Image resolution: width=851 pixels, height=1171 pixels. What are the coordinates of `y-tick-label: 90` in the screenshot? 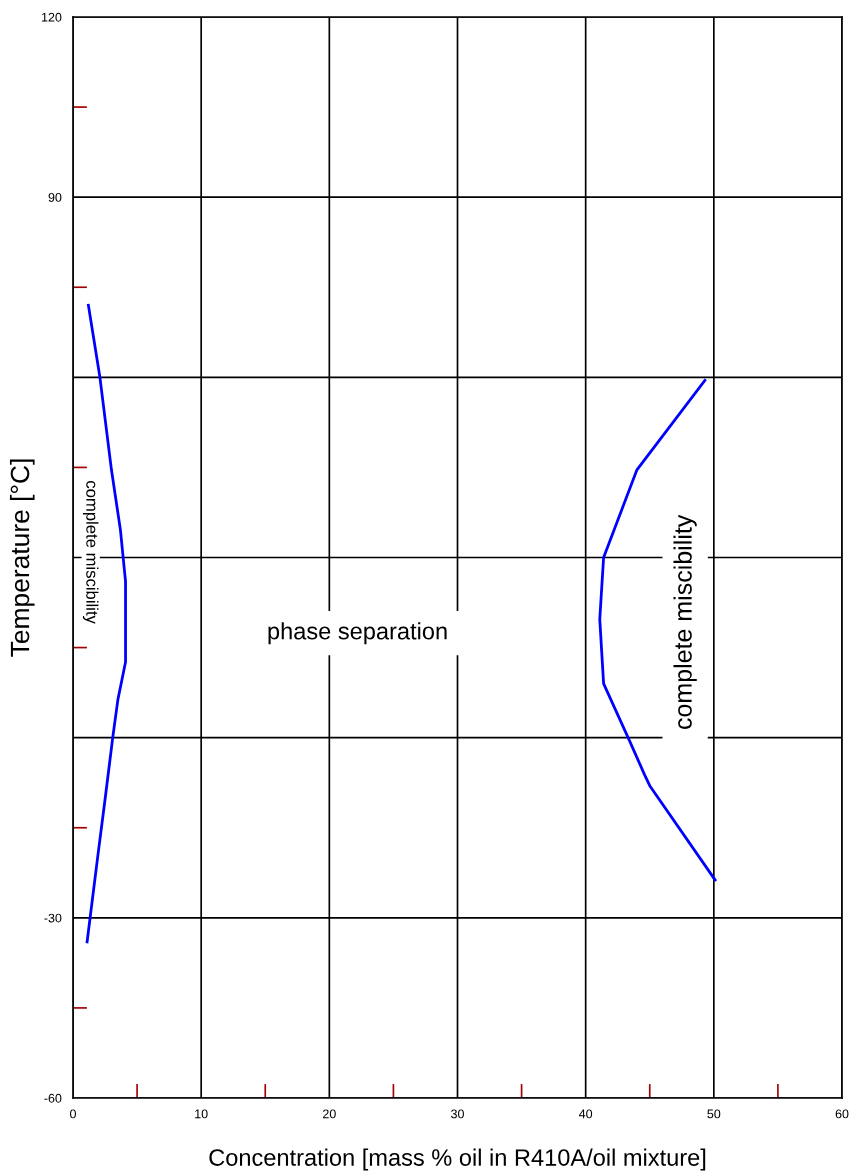 It's located at (55, 197).